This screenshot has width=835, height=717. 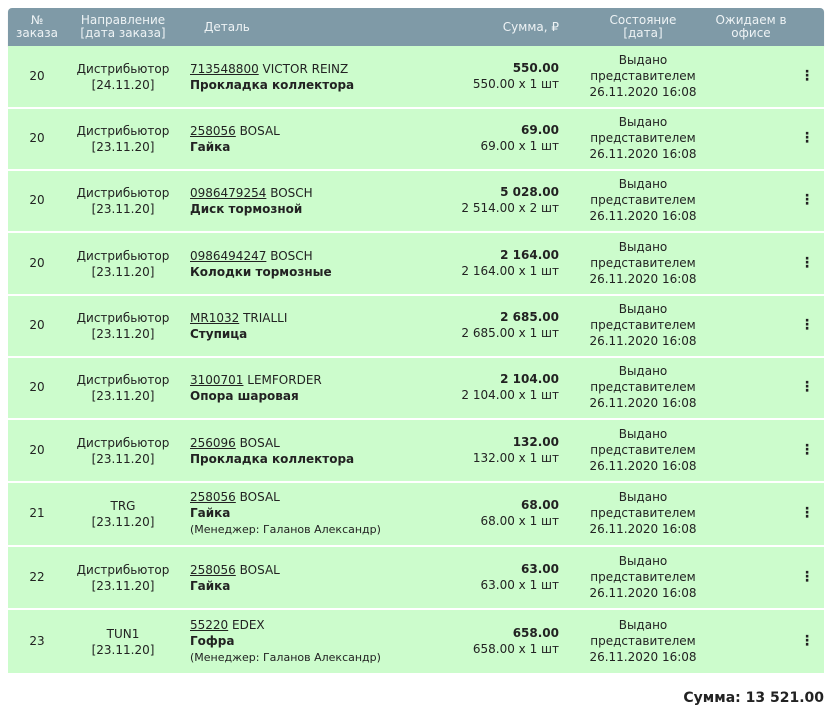 I want to click on price-calc: 2 685.00 х 1 шт, so click(x=510, y=333).